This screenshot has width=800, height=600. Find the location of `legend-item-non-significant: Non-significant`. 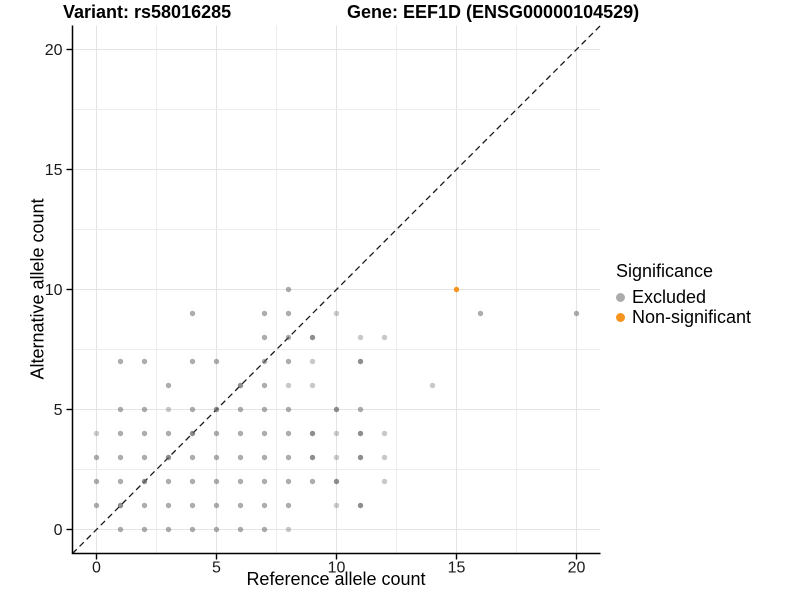

legend-item-non-significant: Non-significant is located at coordinates (683, 317).